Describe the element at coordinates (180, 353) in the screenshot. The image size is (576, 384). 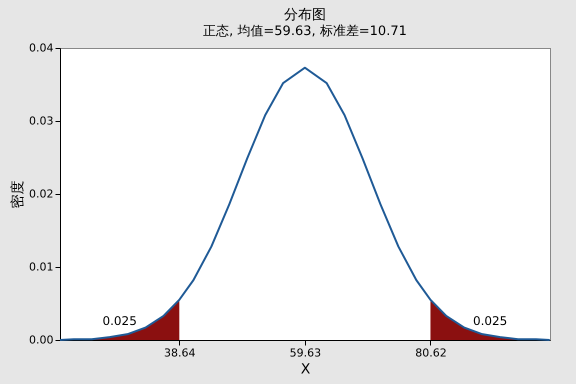
I see `x-tick-label: 38.64` at that location.